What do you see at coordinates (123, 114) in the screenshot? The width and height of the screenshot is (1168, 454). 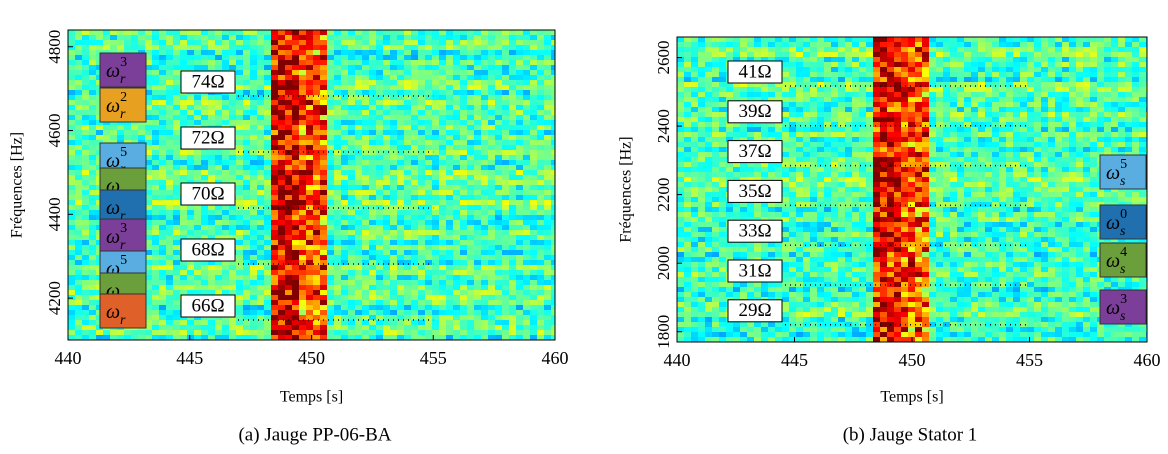 I see `mode-subscript: r` at bounding box center [123, 114].